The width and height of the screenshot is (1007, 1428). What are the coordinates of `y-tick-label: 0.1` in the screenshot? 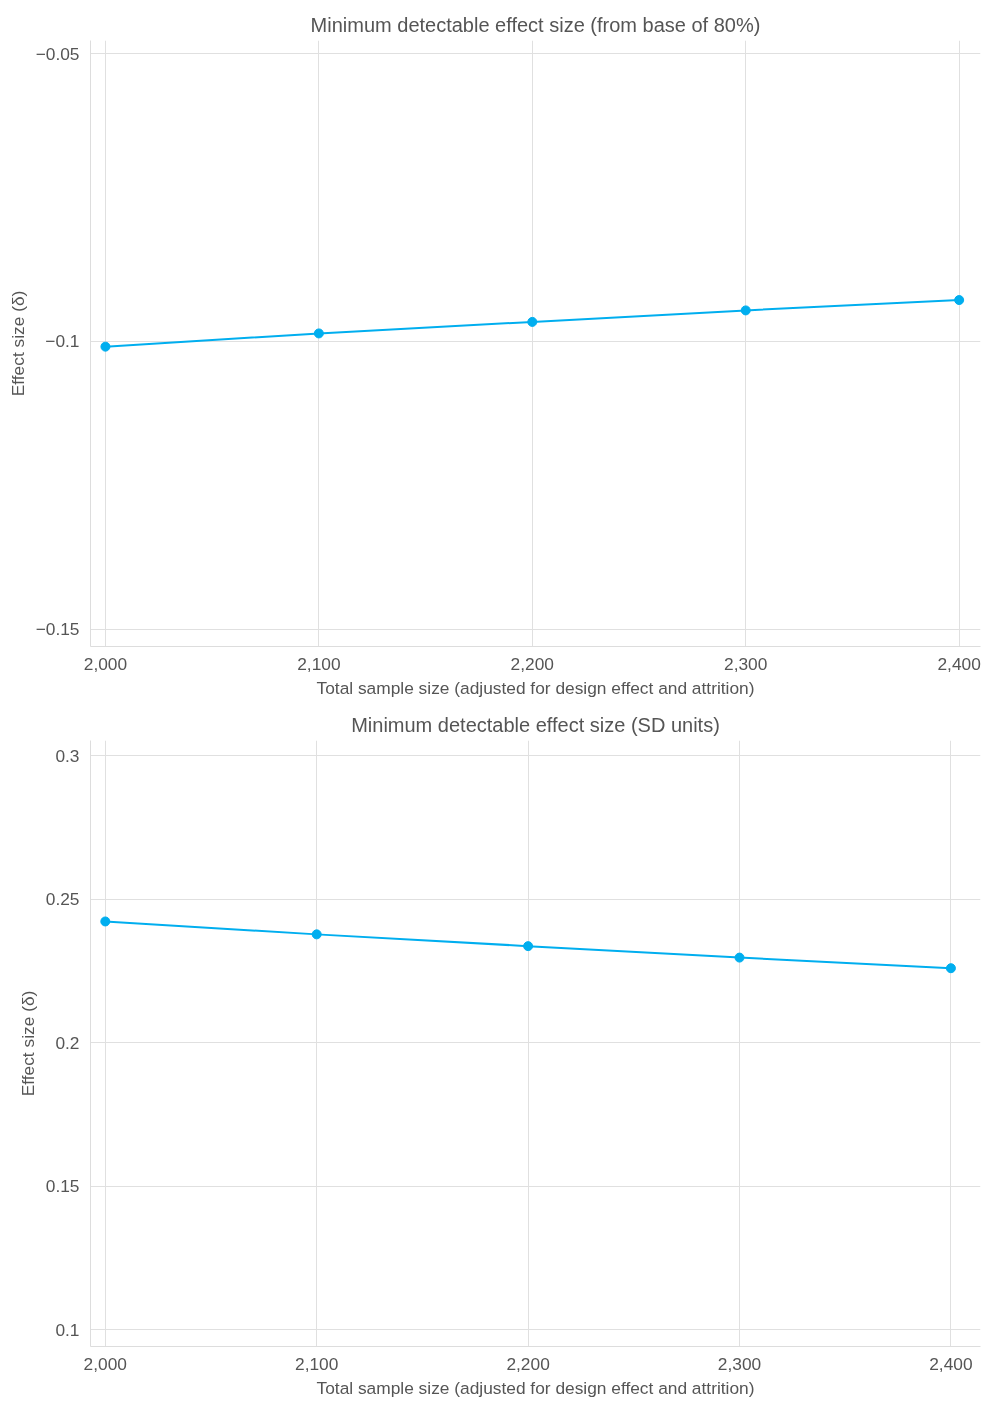 It's located at (67, 1329).